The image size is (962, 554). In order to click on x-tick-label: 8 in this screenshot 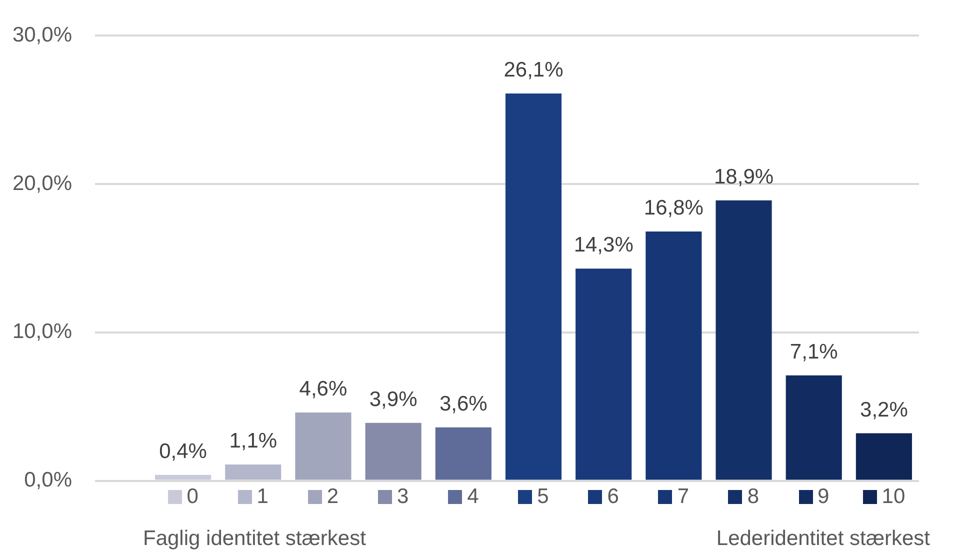, I will do `click(753, 496)`.